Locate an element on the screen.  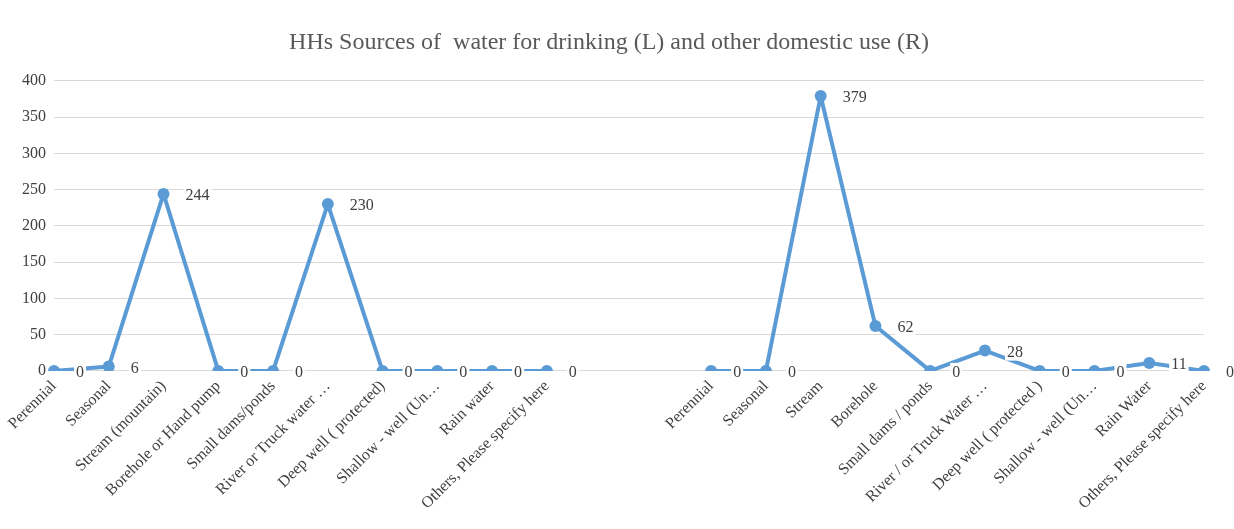
y-tick-label: 250 is located at coordinates (34, 188).